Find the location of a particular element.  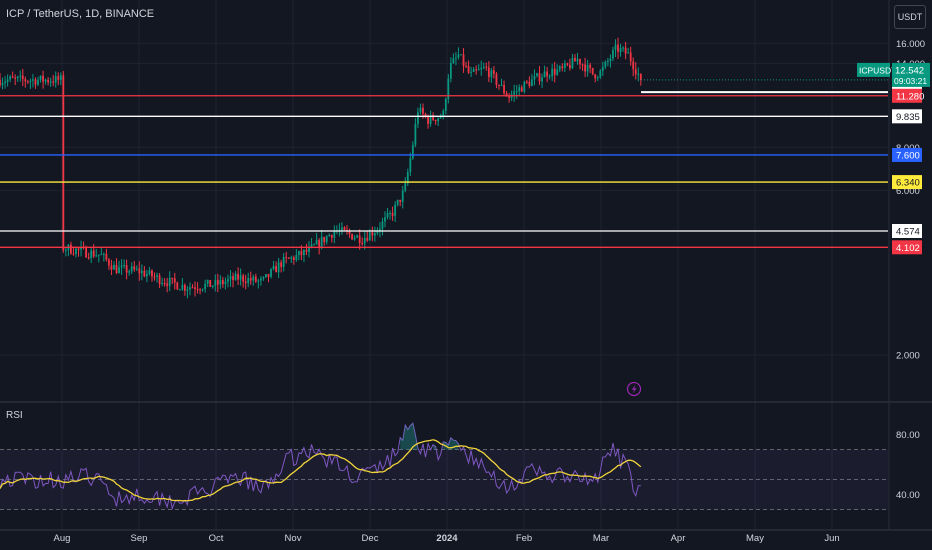

lightning-icon-bolt is located at coordinates (634, 389).